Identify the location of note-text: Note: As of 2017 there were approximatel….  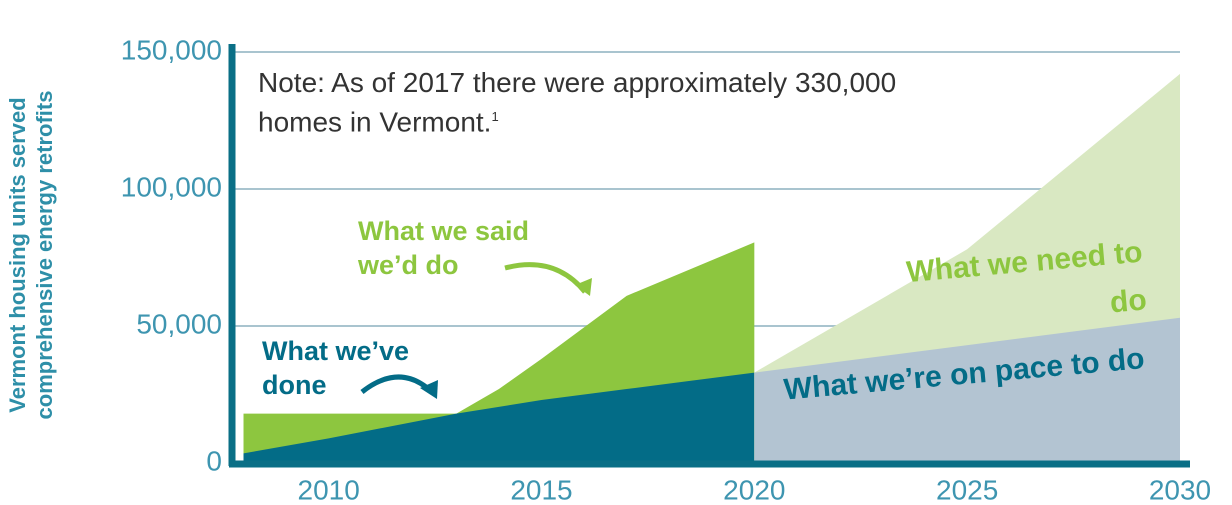
(577, 102).